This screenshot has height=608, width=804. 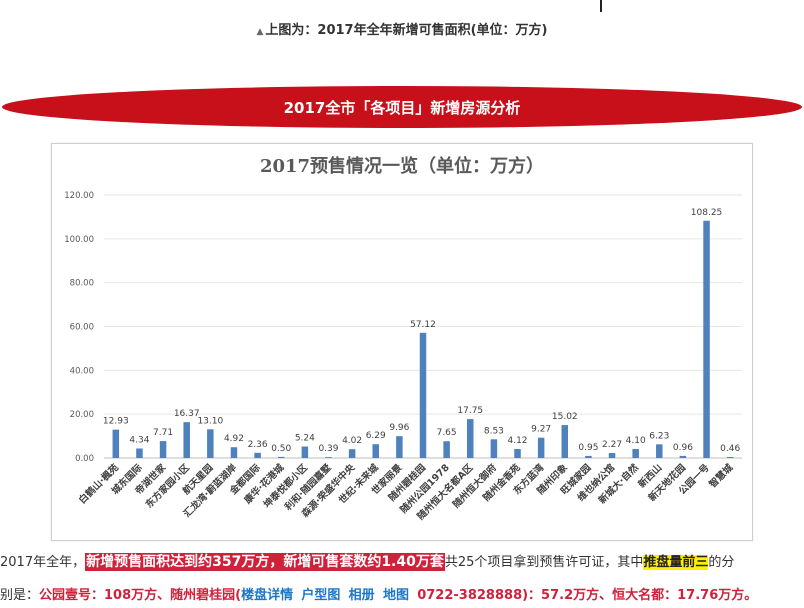 What do you see at coordinates (730, 449) in the screenshot?
I see `data-label: 0.46` at bounding box center [730, 449].